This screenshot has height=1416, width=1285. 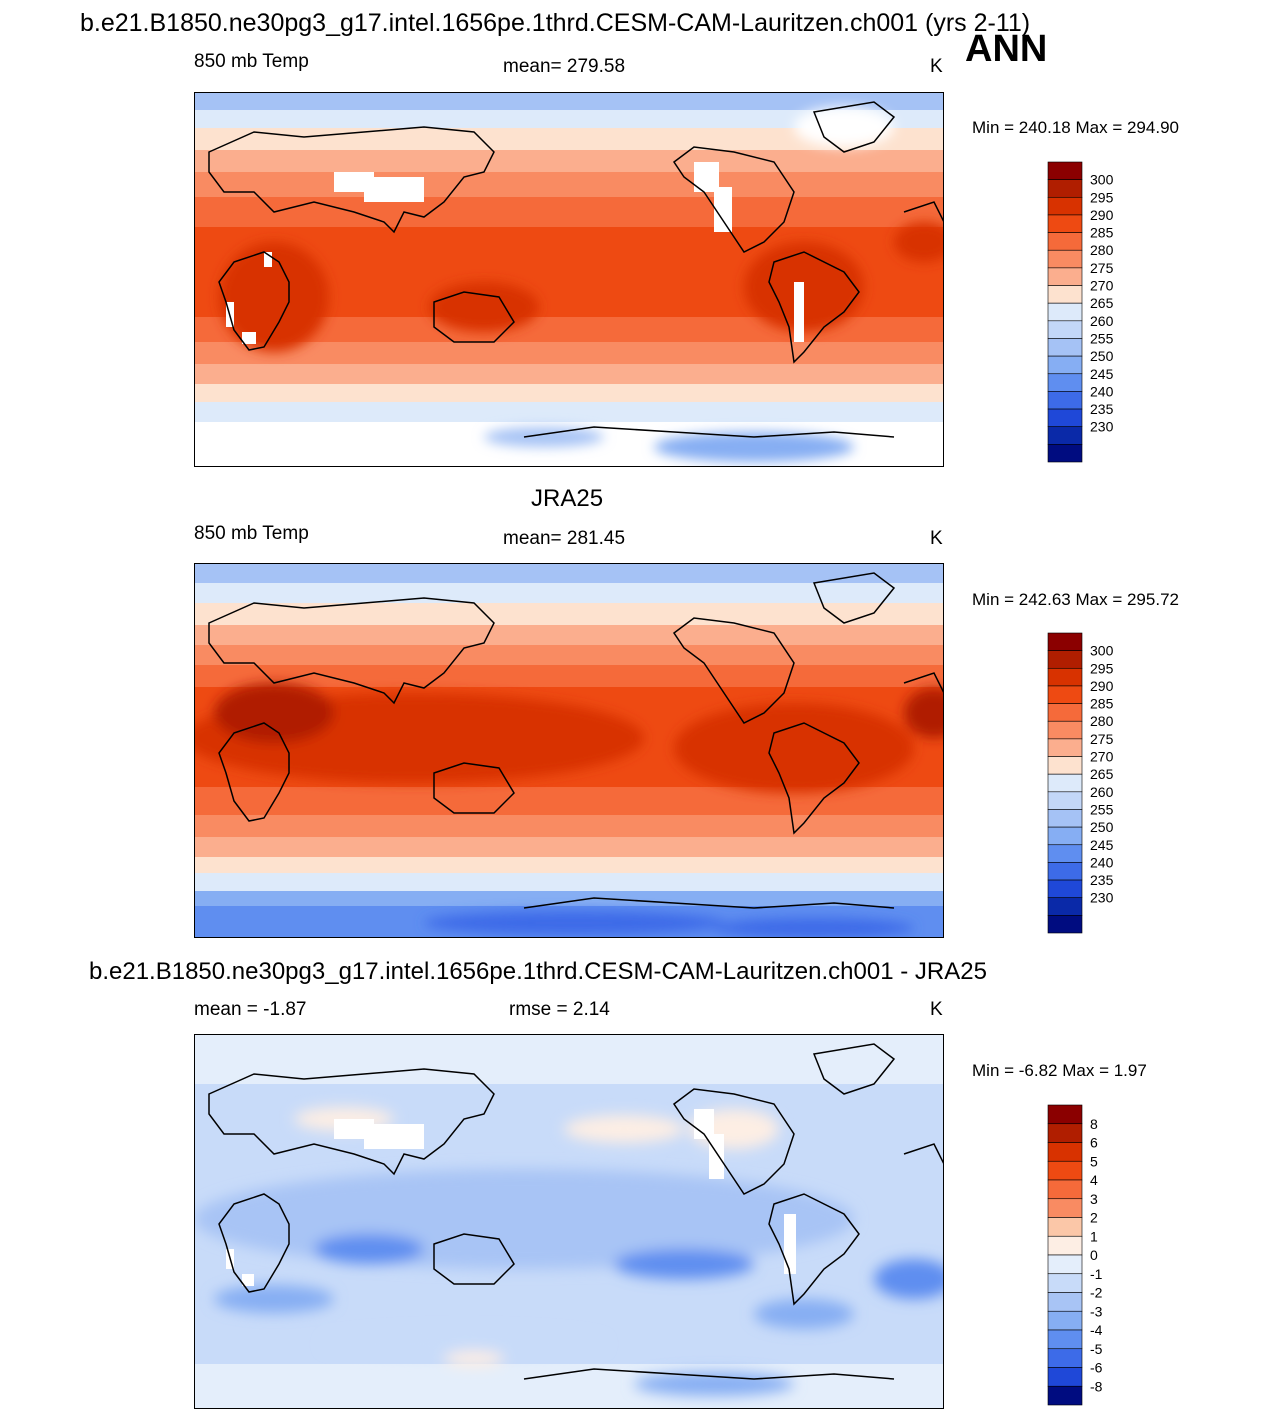 What do you see at coordinates (250, 1009) in the screenshot?
I see `panel3-mean-label: mean = -1.87` at bounding box center [250, 1009].